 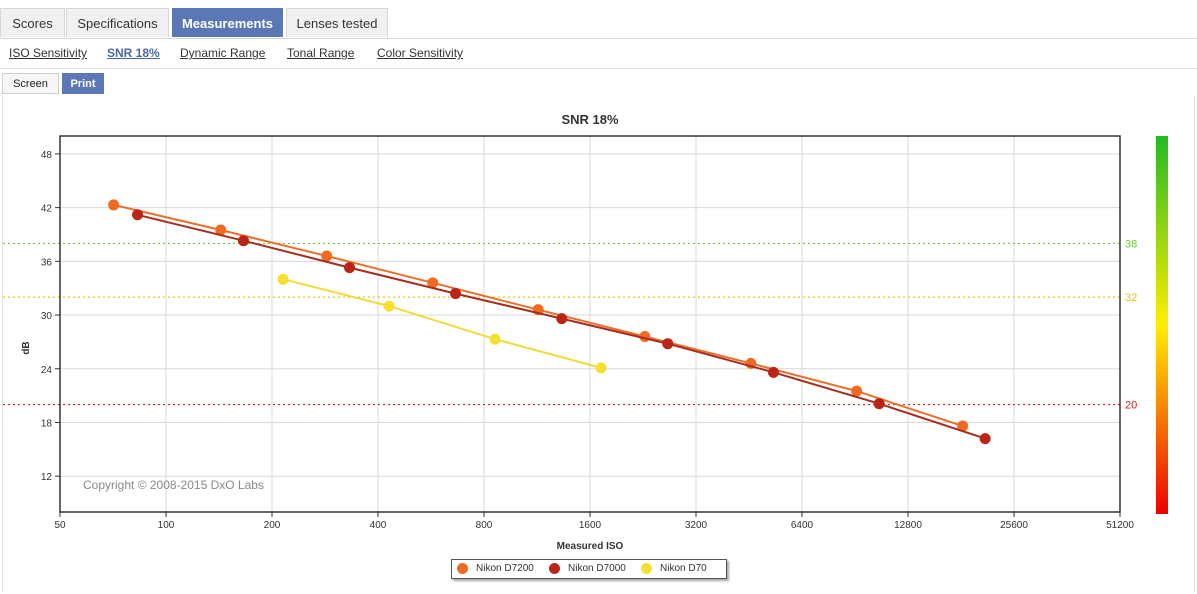 What do you see at coordinates (378, 525) in the screenshot?
I see `x-tick-label: 400` at bounding box center [378, 525].